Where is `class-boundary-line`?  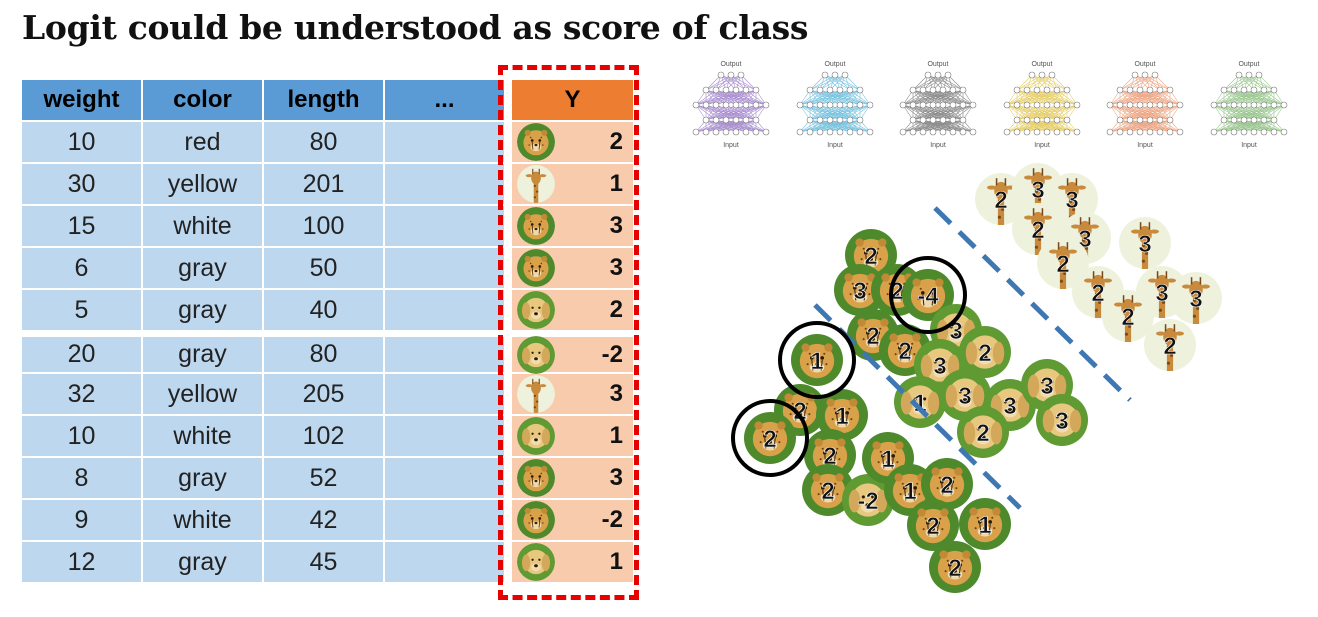
class-boundary-line is located at coordinates (1032, 304).